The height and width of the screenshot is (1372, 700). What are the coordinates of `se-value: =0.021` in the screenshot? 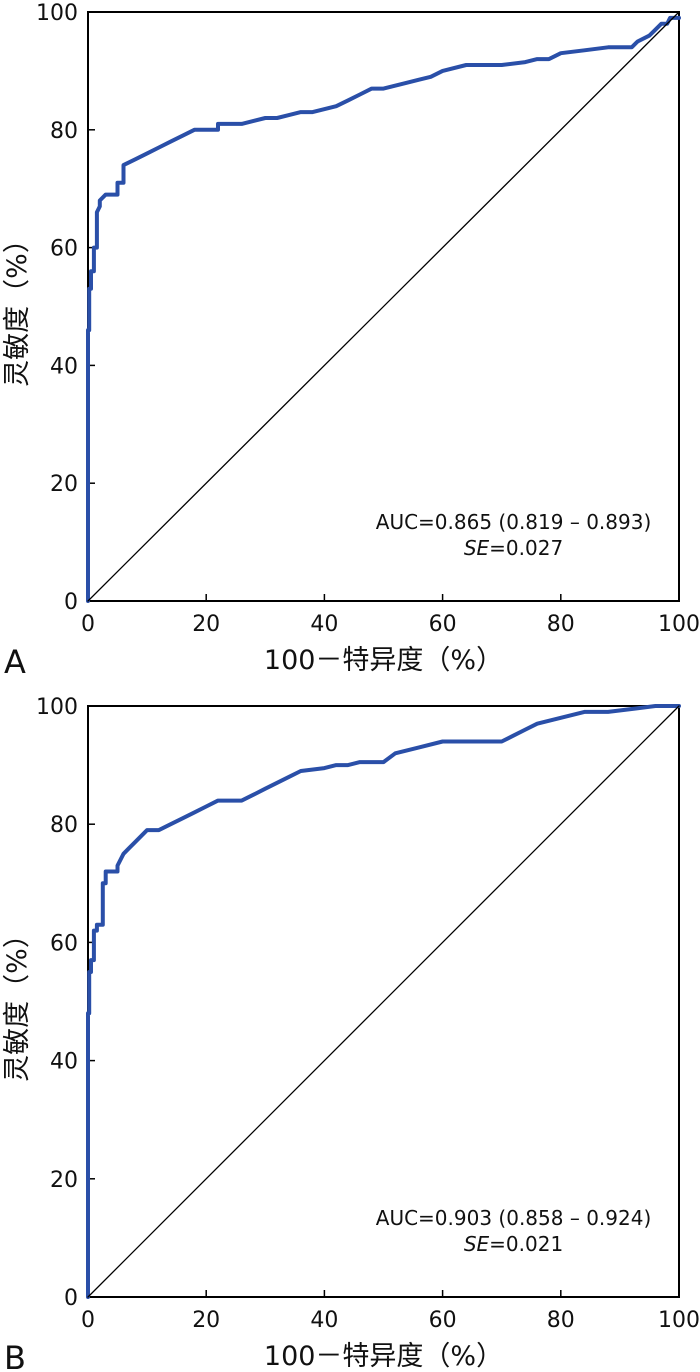 It's located at (526, 1244).